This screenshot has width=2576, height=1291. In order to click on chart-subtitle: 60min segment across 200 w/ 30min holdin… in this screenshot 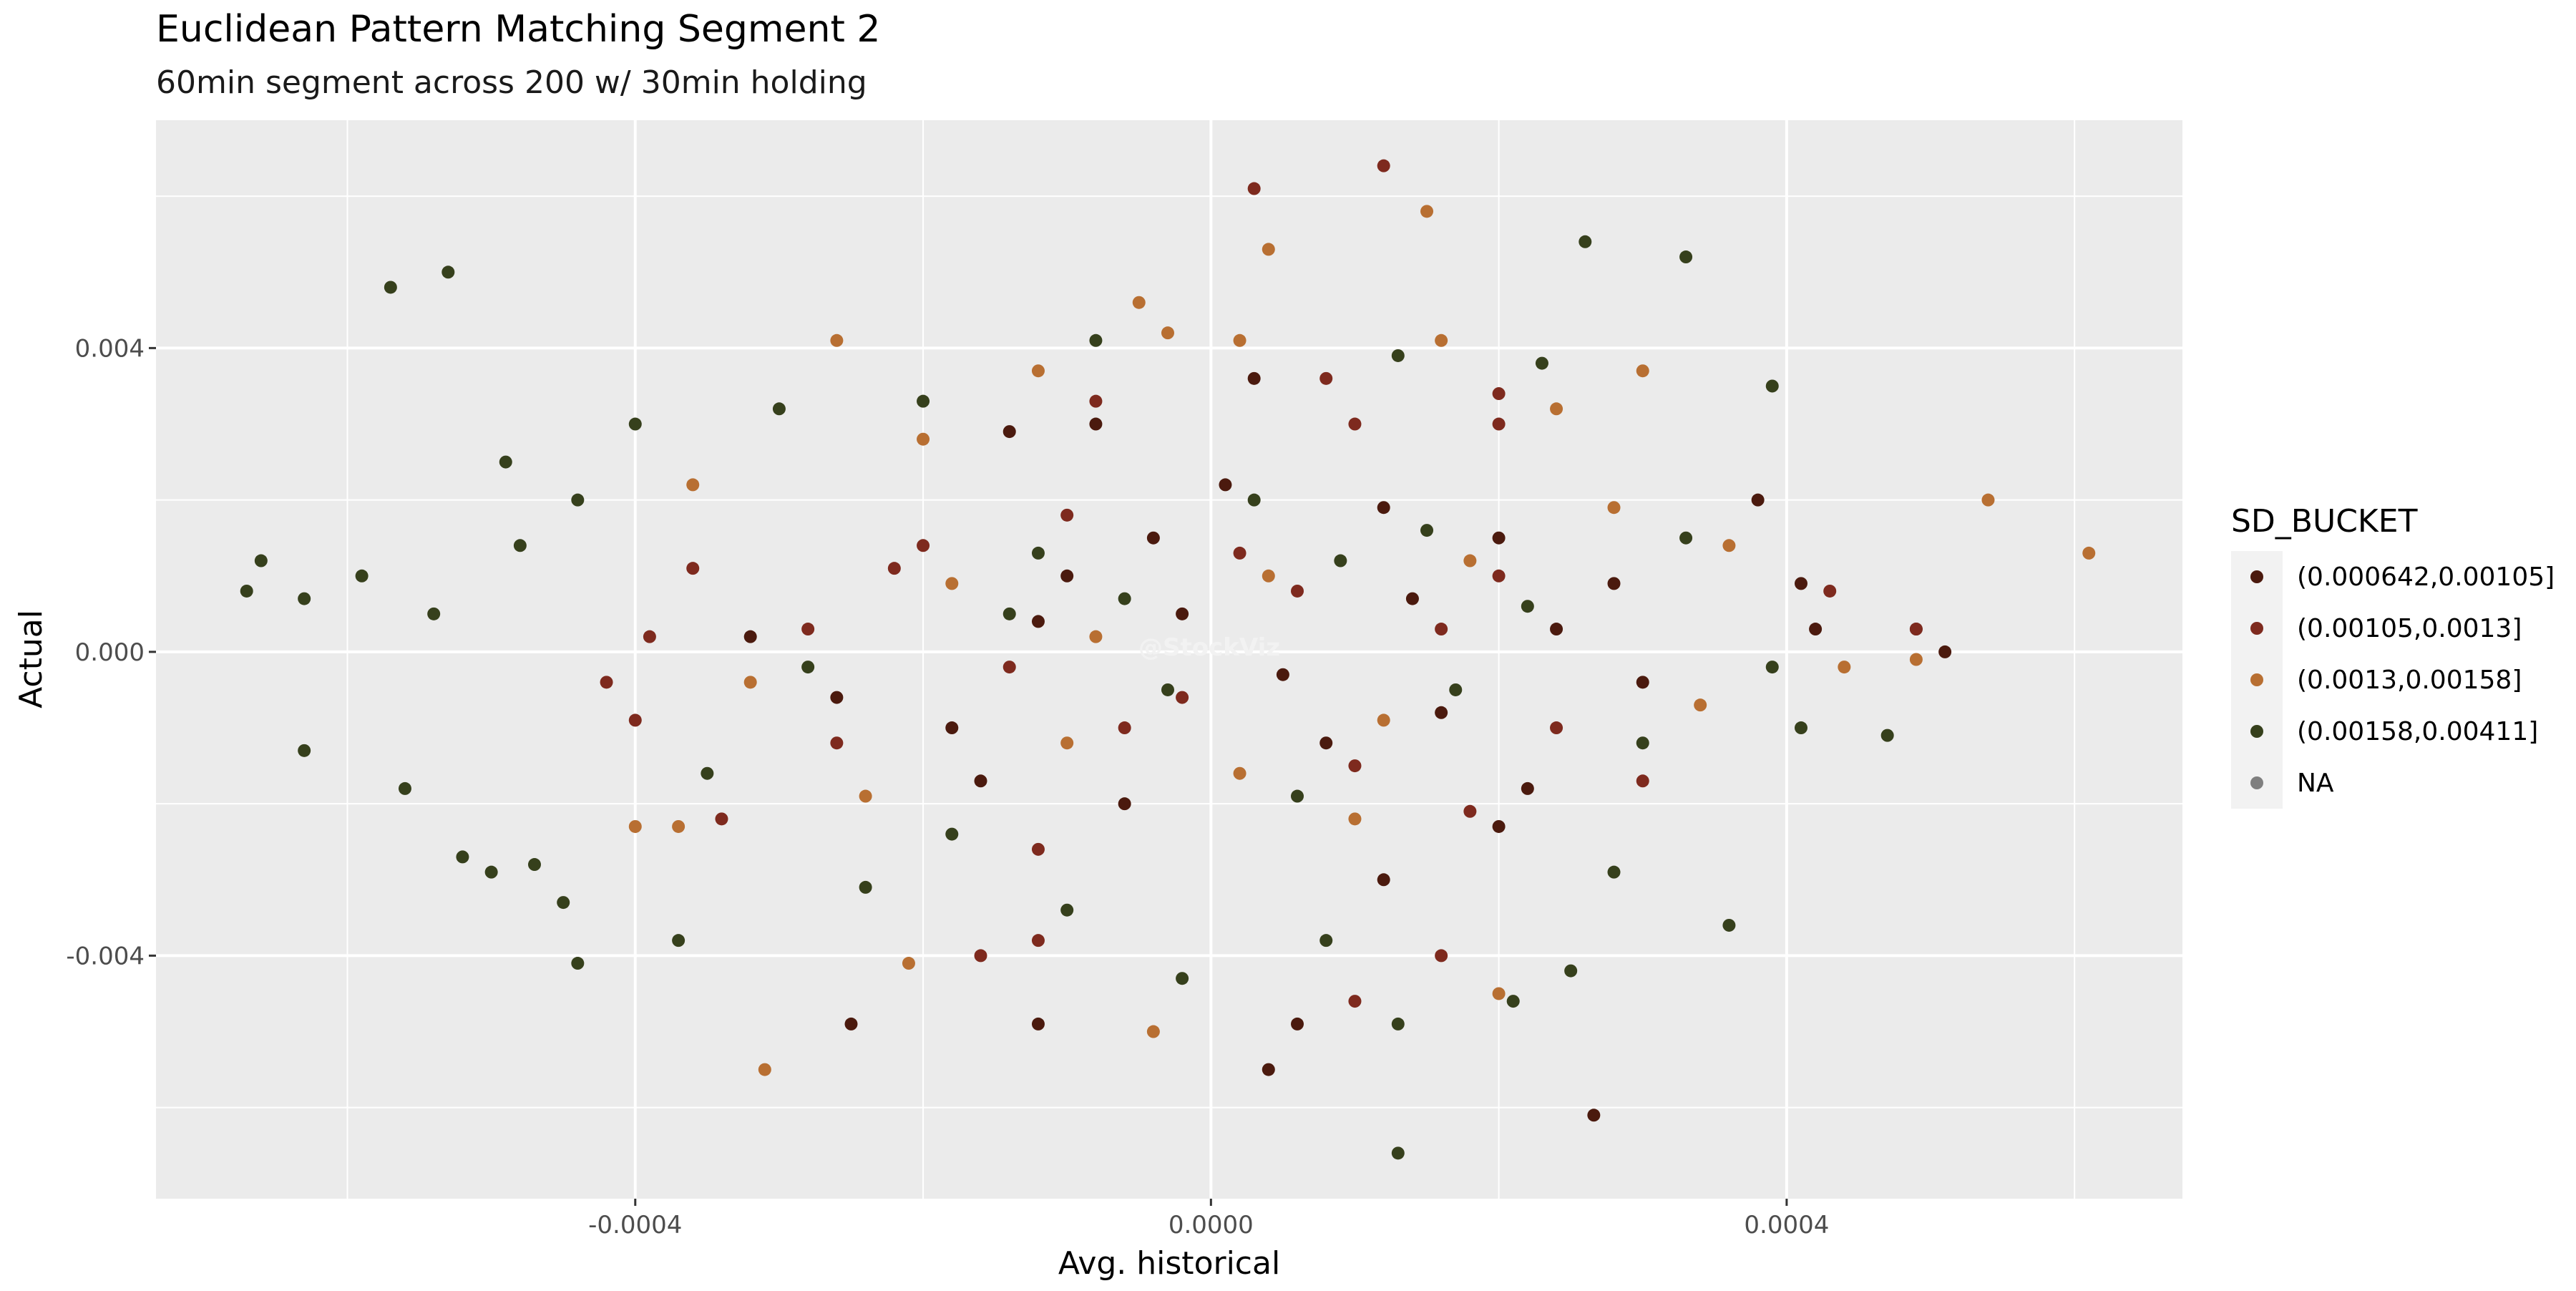, I will do `click(511, 82)`.